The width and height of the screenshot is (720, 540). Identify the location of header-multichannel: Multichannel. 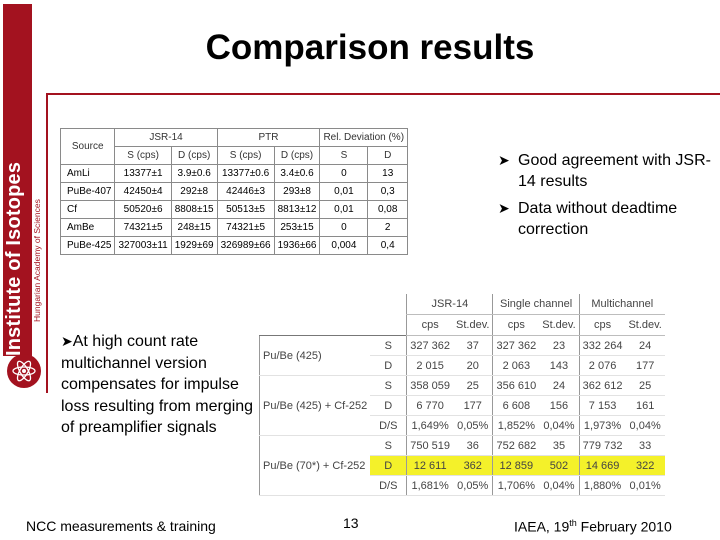
(621, 304).